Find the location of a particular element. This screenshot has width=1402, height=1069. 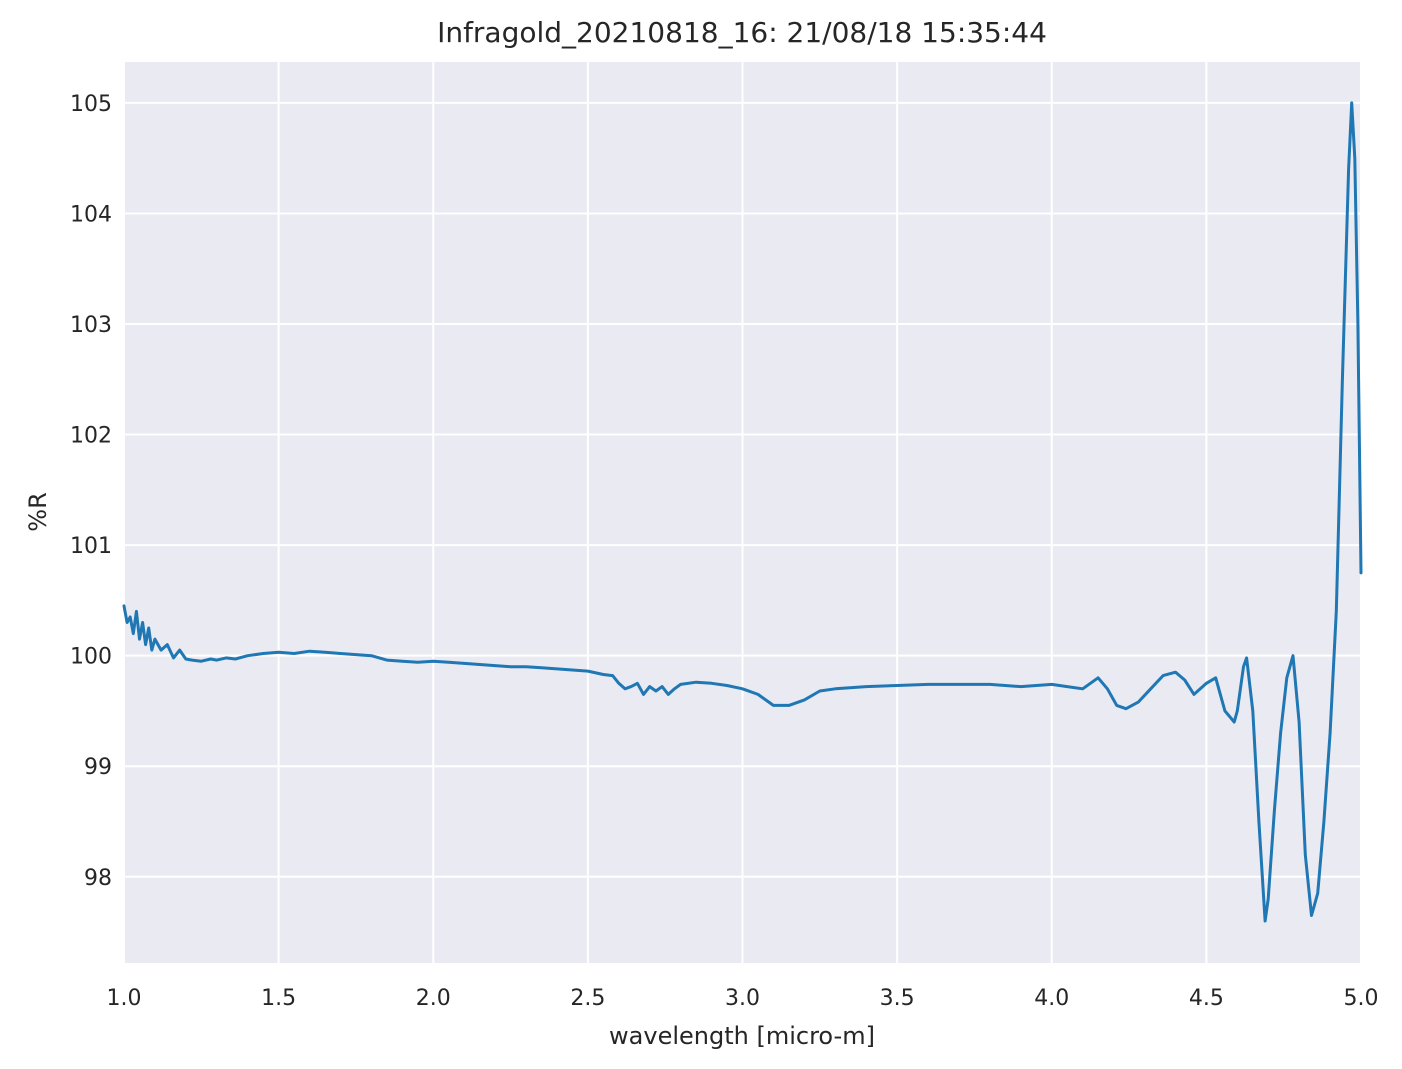

y-tick-label: 98 is located at coordinates (98, 878).